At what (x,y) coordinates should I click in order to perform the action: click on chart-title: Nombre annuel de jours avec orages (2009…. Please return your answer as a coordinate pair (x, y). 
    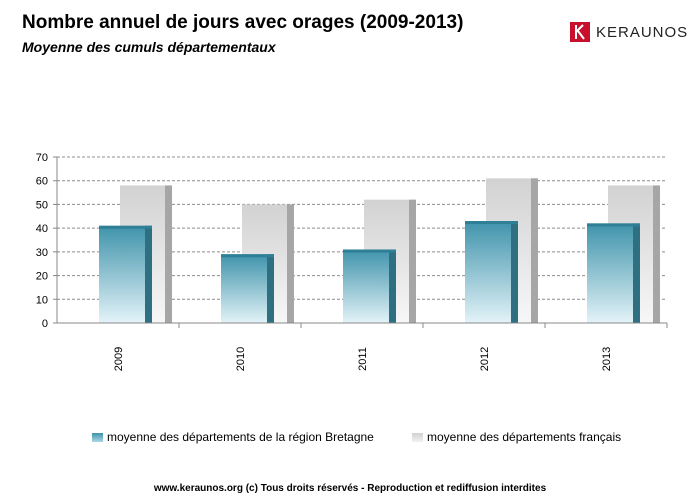
    Looking at the image, I should click on (243, 22).